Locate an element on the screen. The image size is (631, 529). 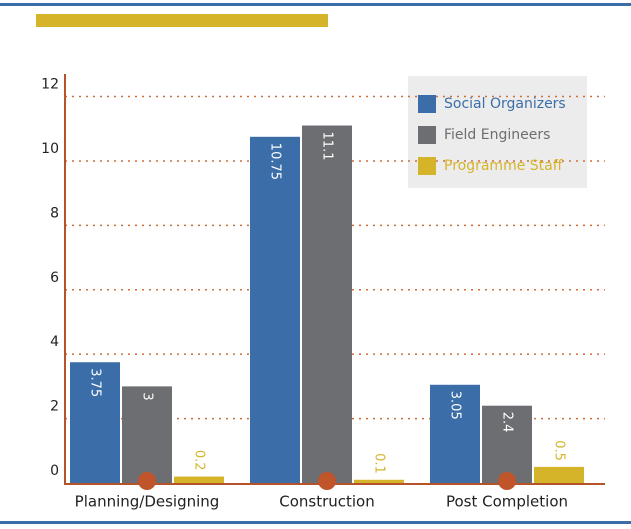
value-label: 10.75 is located at coordinates (275, 161).